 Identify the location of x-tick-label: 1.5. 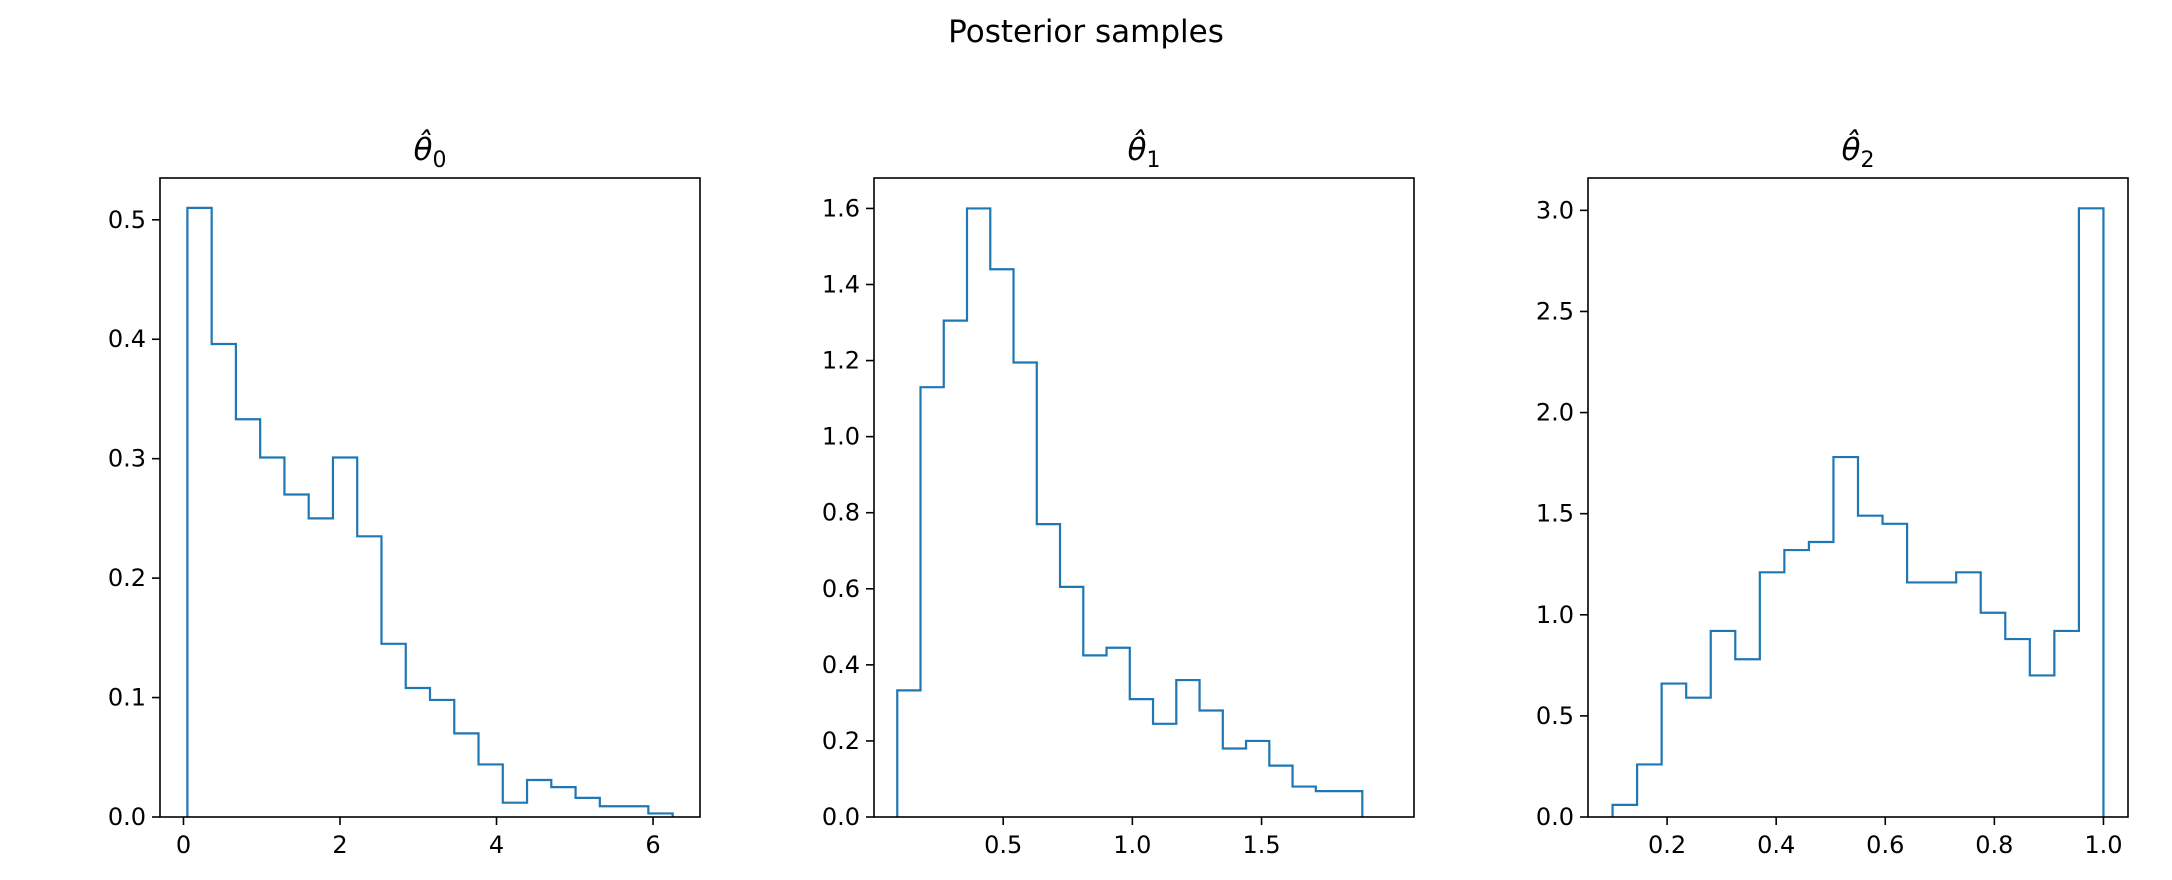
(1261, 845).